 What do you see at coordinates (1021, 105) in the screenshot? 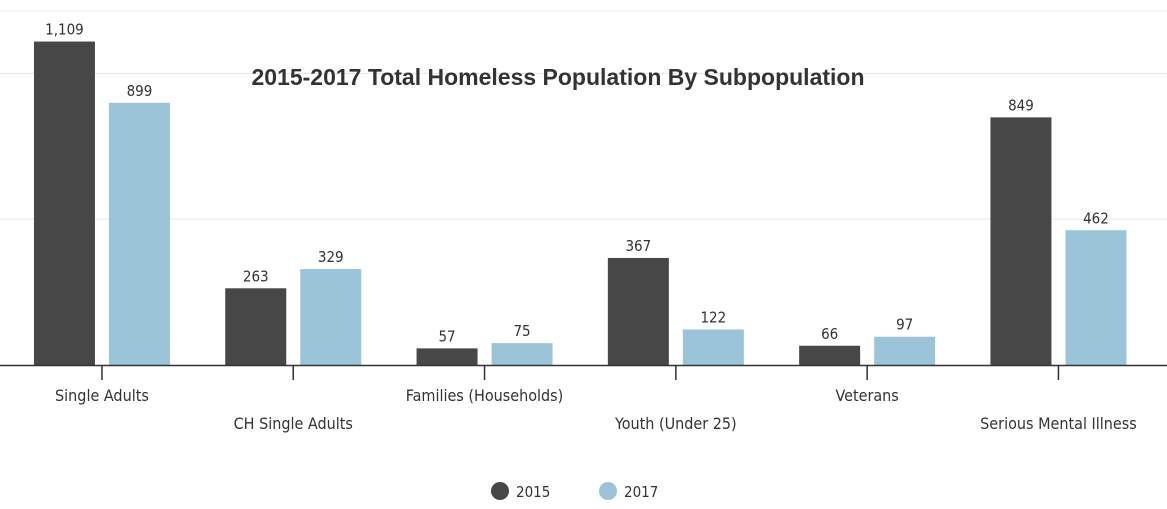
I see `data-label: 849` at bounding box center [1021, 105].